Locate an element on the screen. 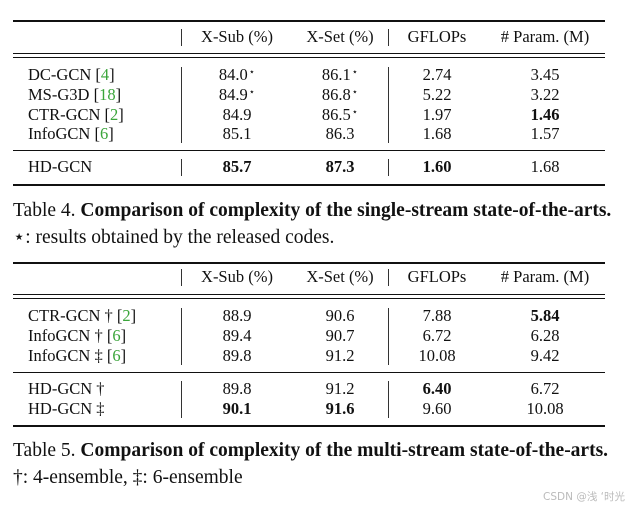 The width and height of the screenshot is (631, 509). table-cell: 90.6 is located at coordinates (340, 316).